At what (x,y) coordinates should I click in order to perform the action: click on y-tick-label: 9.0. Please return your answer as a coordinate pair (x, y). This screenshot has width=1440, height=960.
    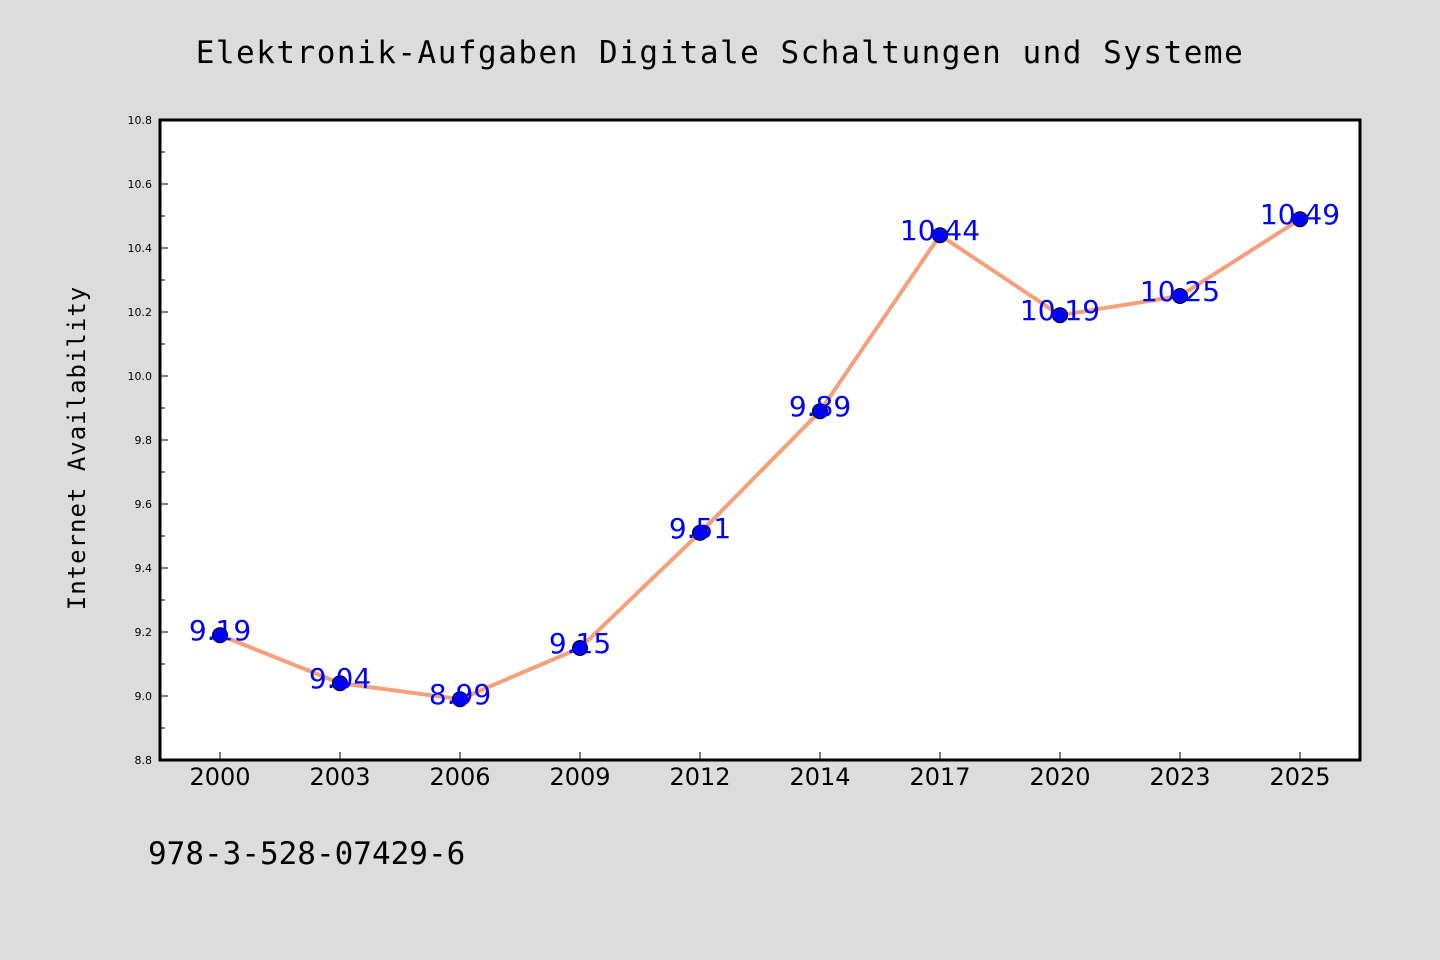
    Looking at the image, I should click on (144, 696).